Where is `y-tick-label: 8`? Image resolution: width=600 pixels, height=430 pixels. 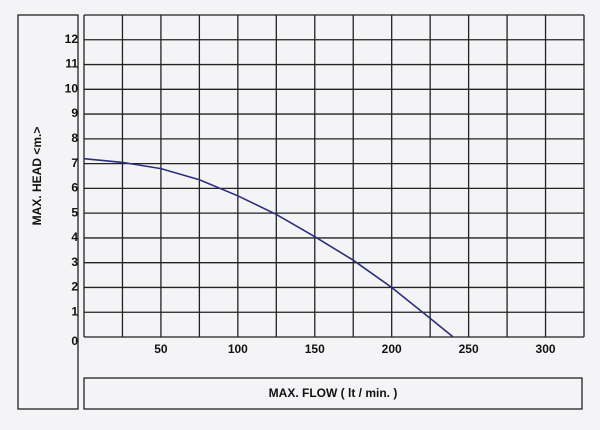
y-tick-label: 8 is located at coordinates (74, 138).